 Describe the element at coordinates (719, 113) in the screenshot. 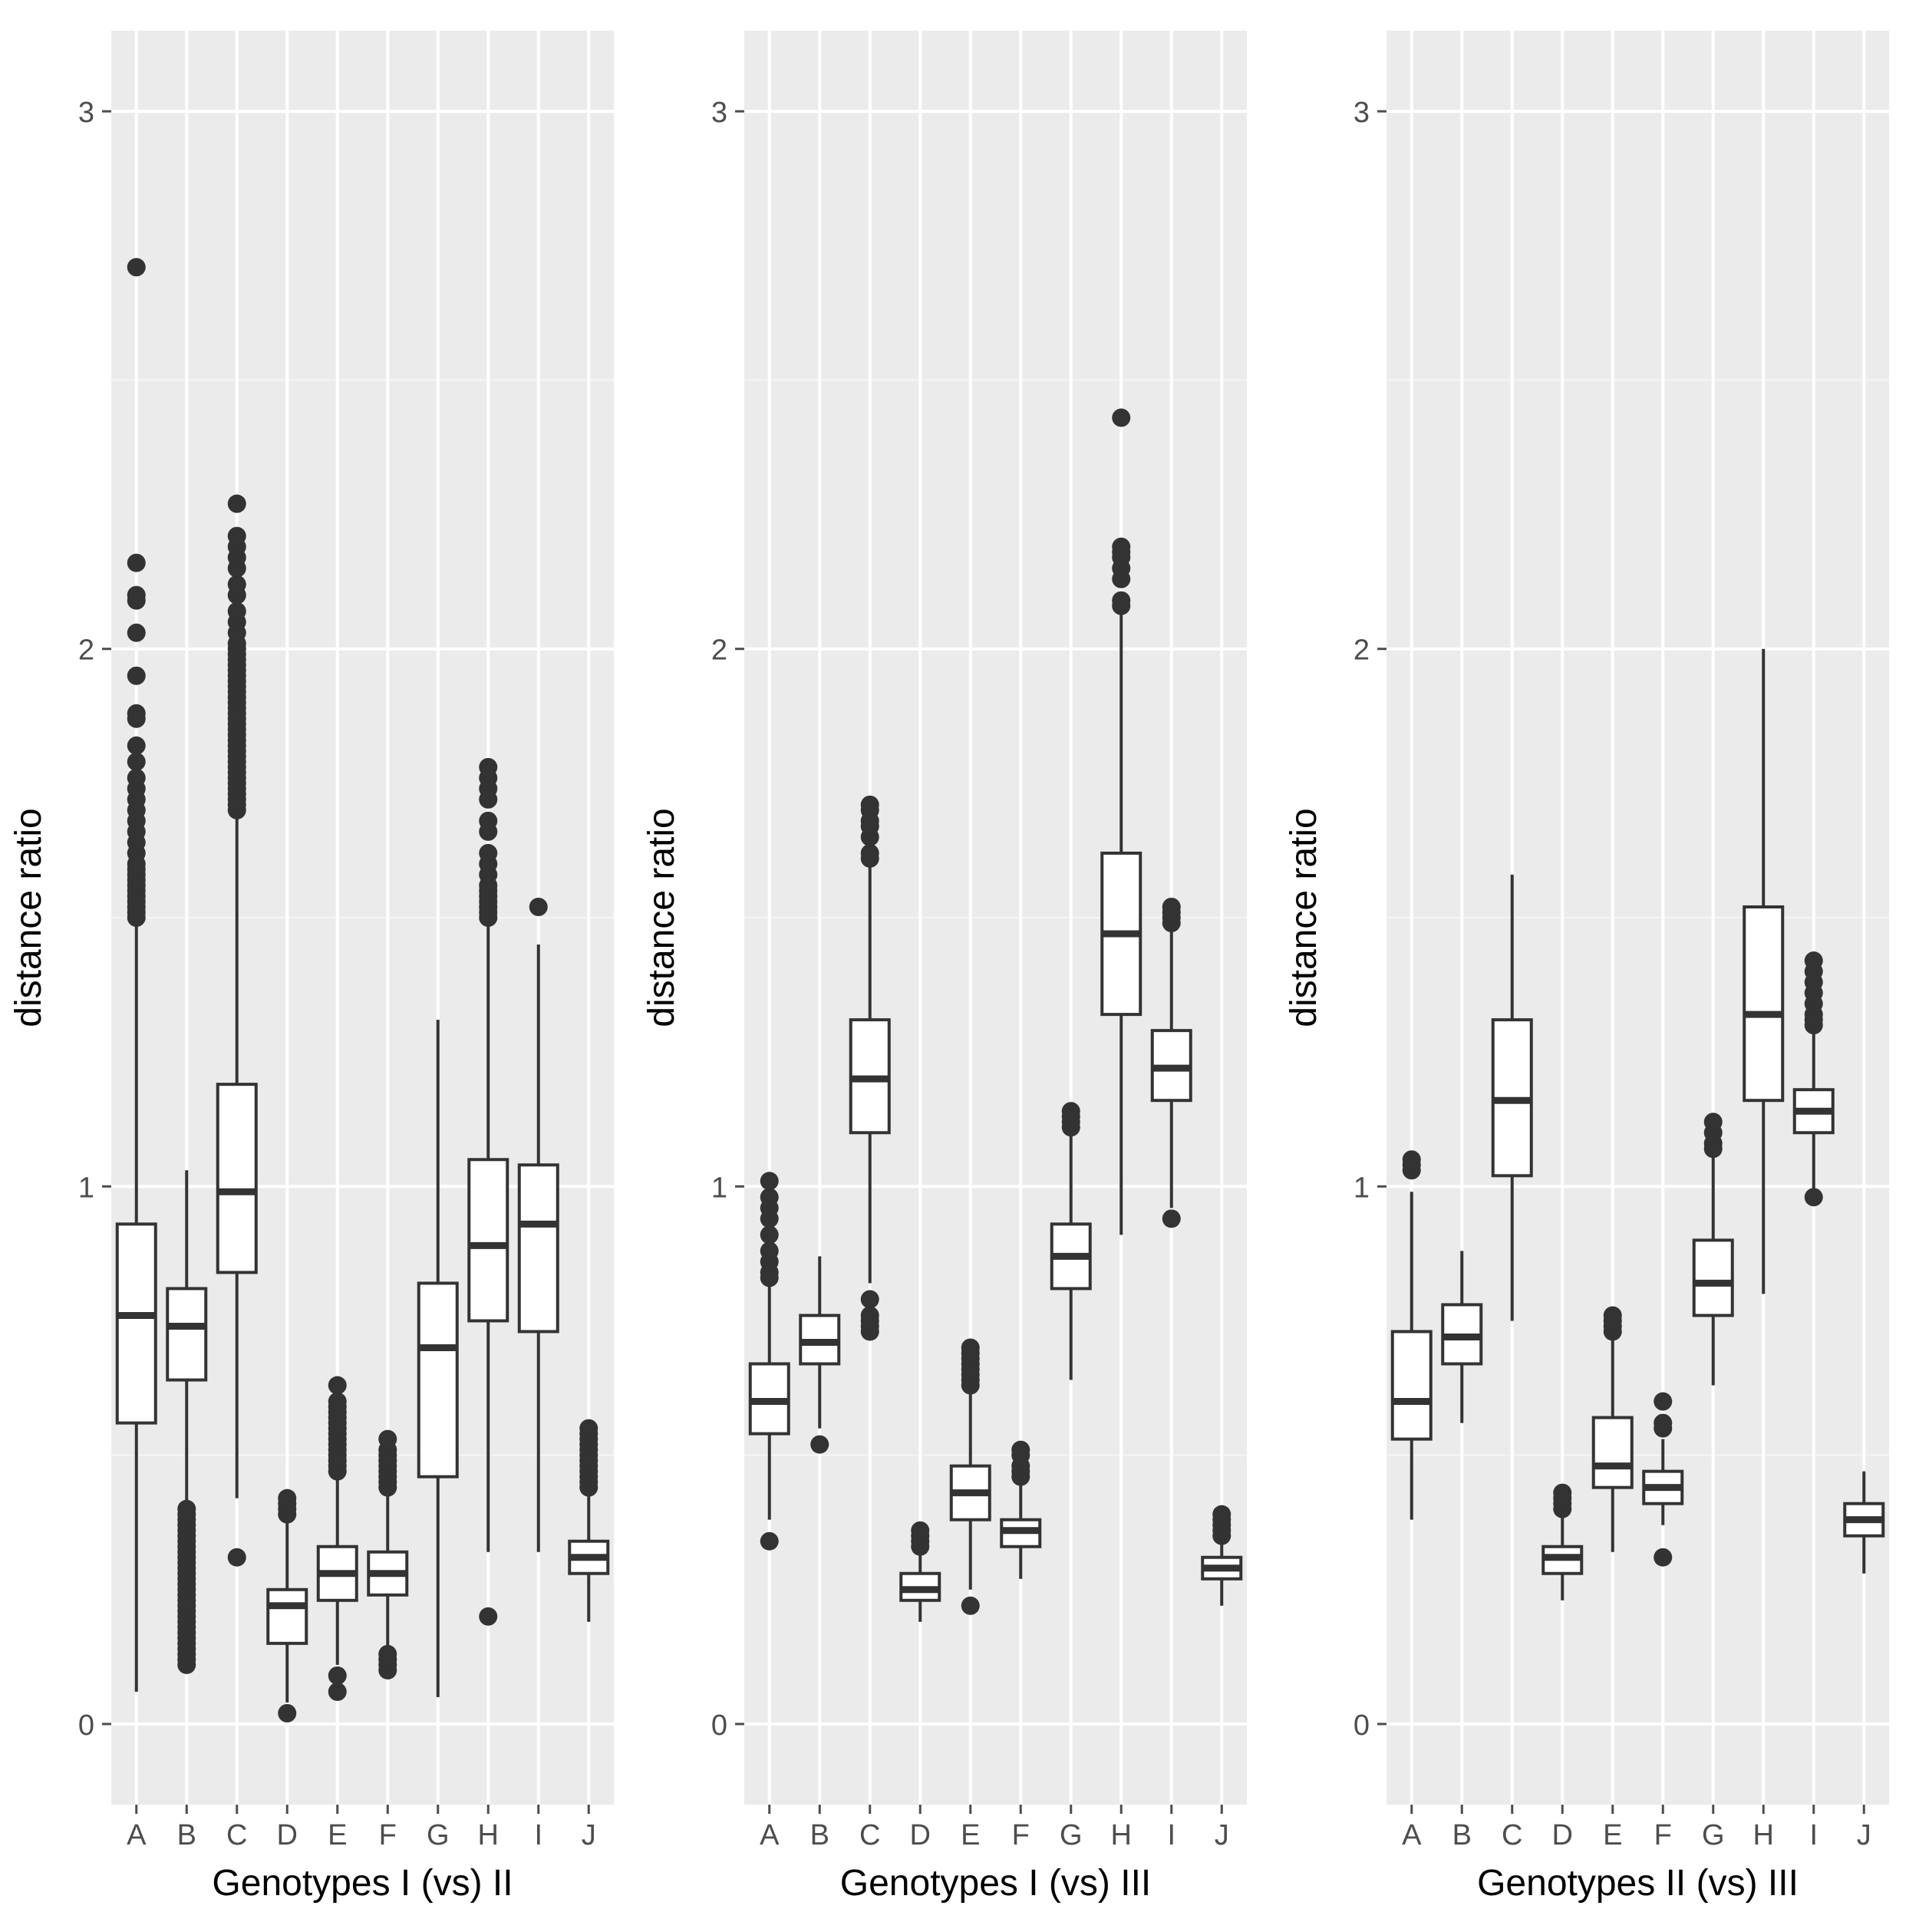

I see `y-tick-label: 3` at that location.